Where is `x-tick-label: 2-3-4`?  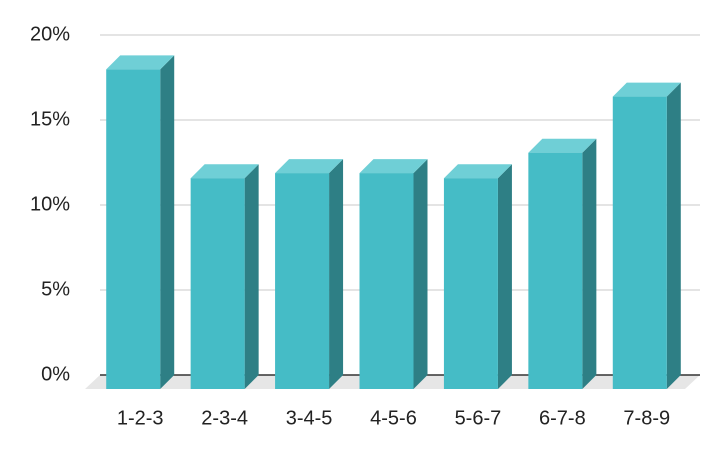
x-tick-label: 2-3-4 is located at coordinates (224, 418).